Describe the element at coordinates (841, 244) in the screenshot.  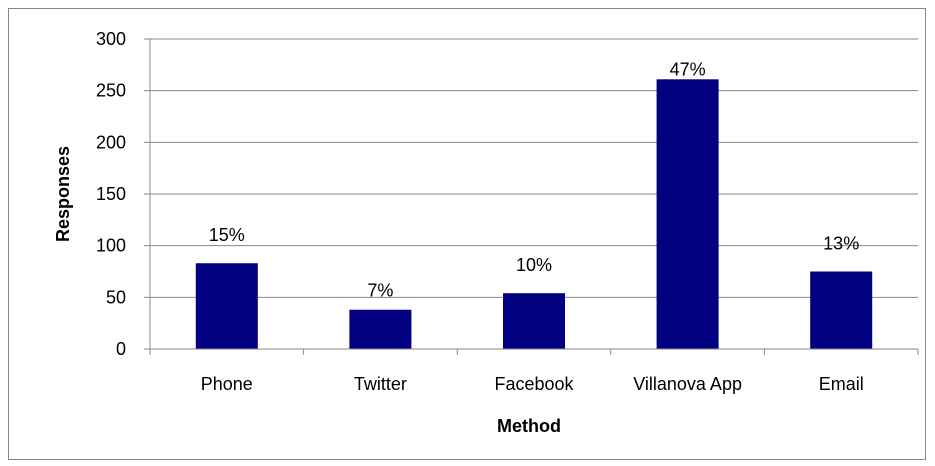
I see `data-label: 13%` at that location.